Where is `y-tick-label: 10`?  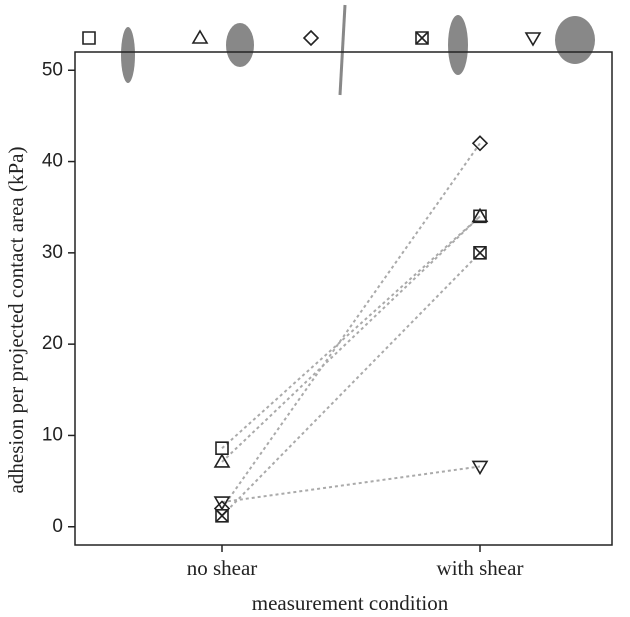
y-tick-label: 10 is located at coordinates (52, 434).